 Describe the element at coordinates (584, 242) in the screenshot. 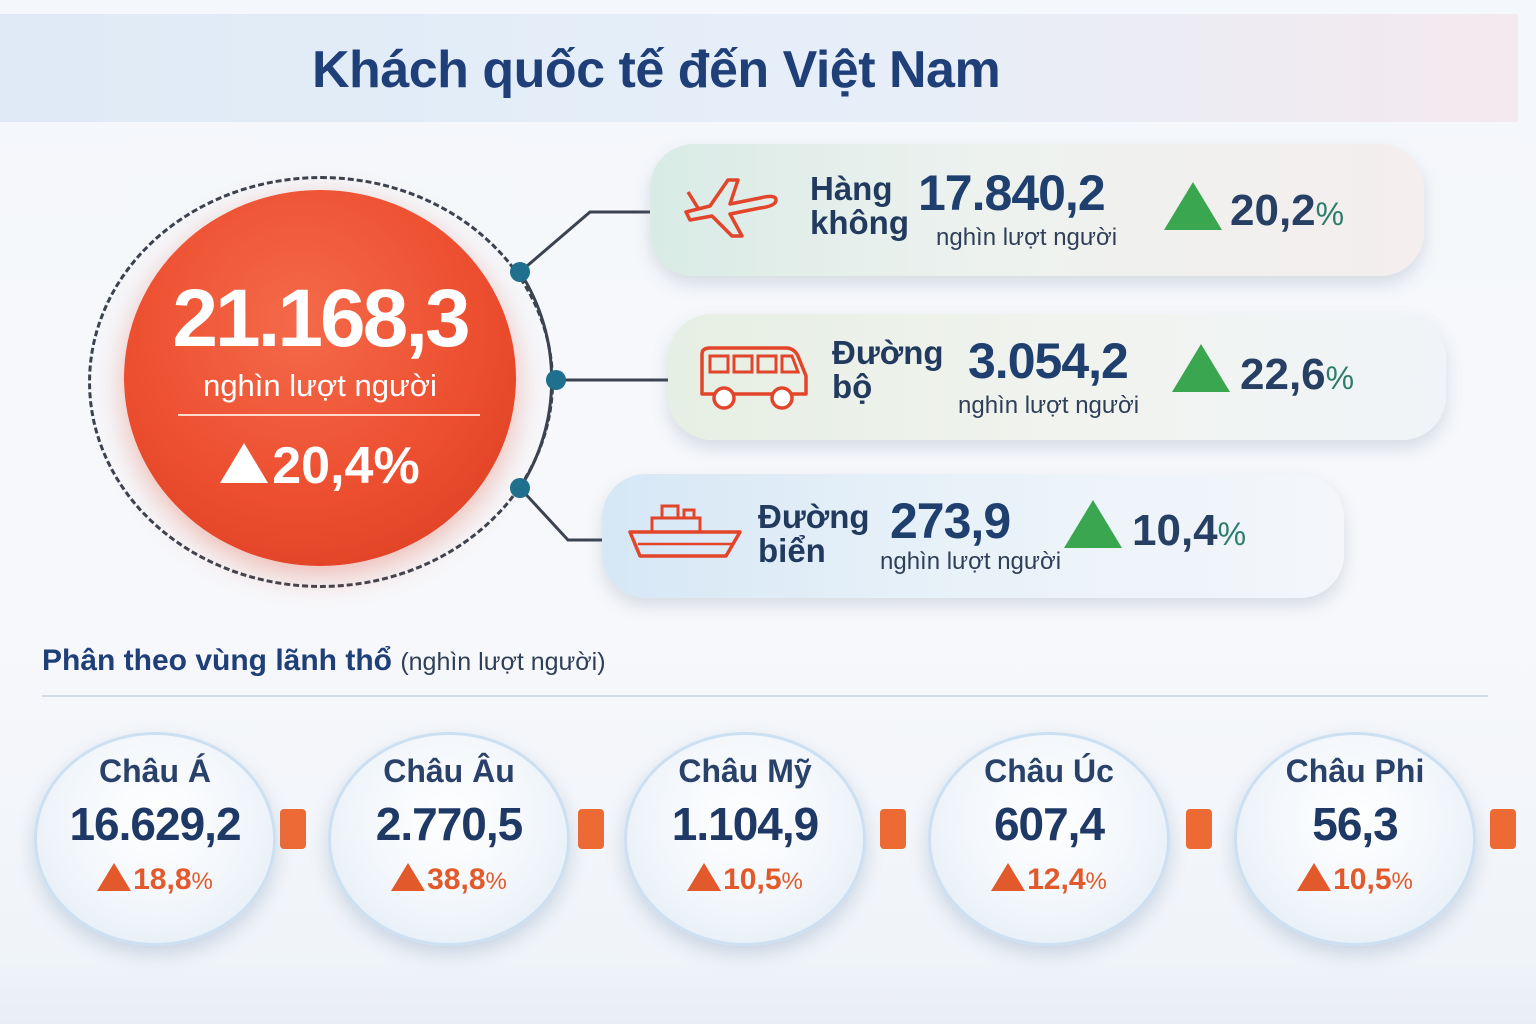

I see `connector-air` at that location.